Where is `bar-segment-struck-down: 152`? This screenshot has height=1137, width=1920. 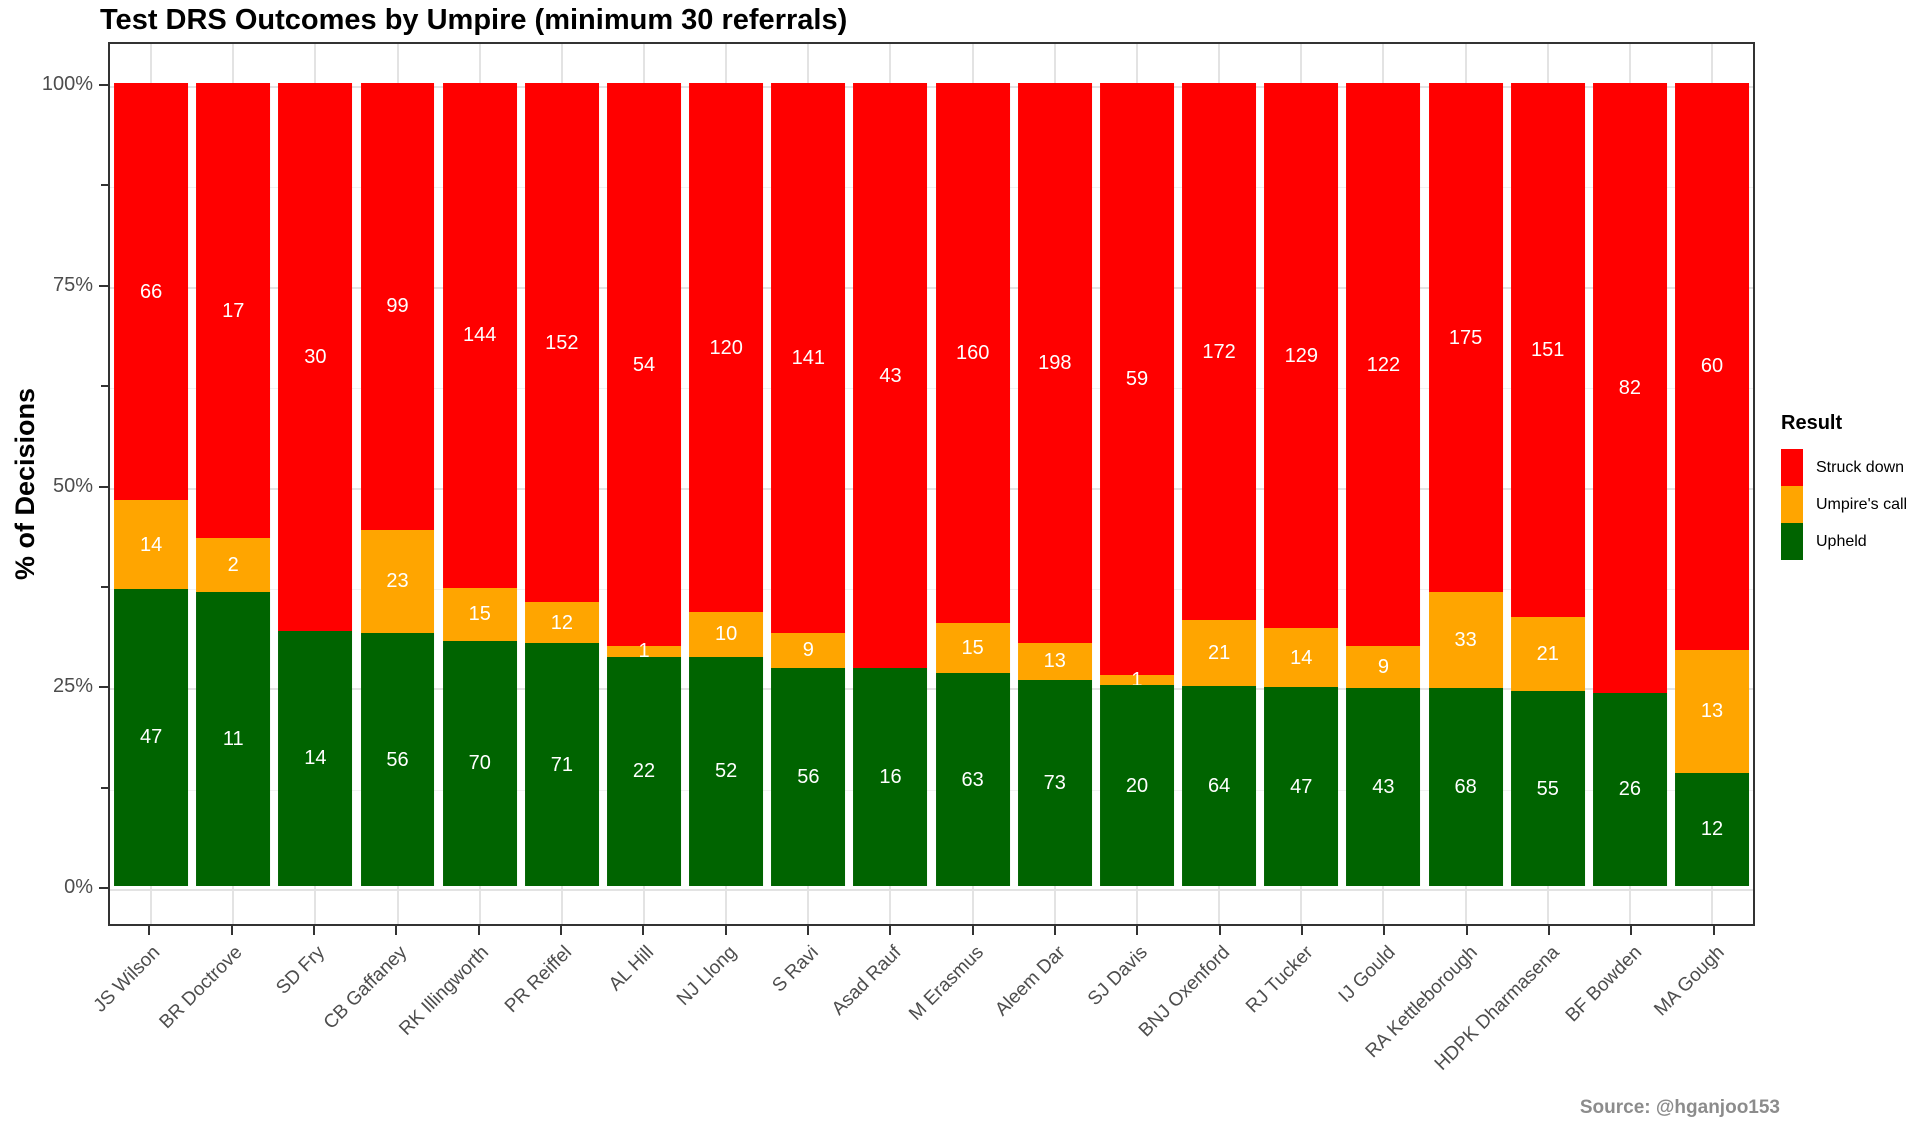 bar-segment-struck-down: 152 is located at coordinates (561, 343).